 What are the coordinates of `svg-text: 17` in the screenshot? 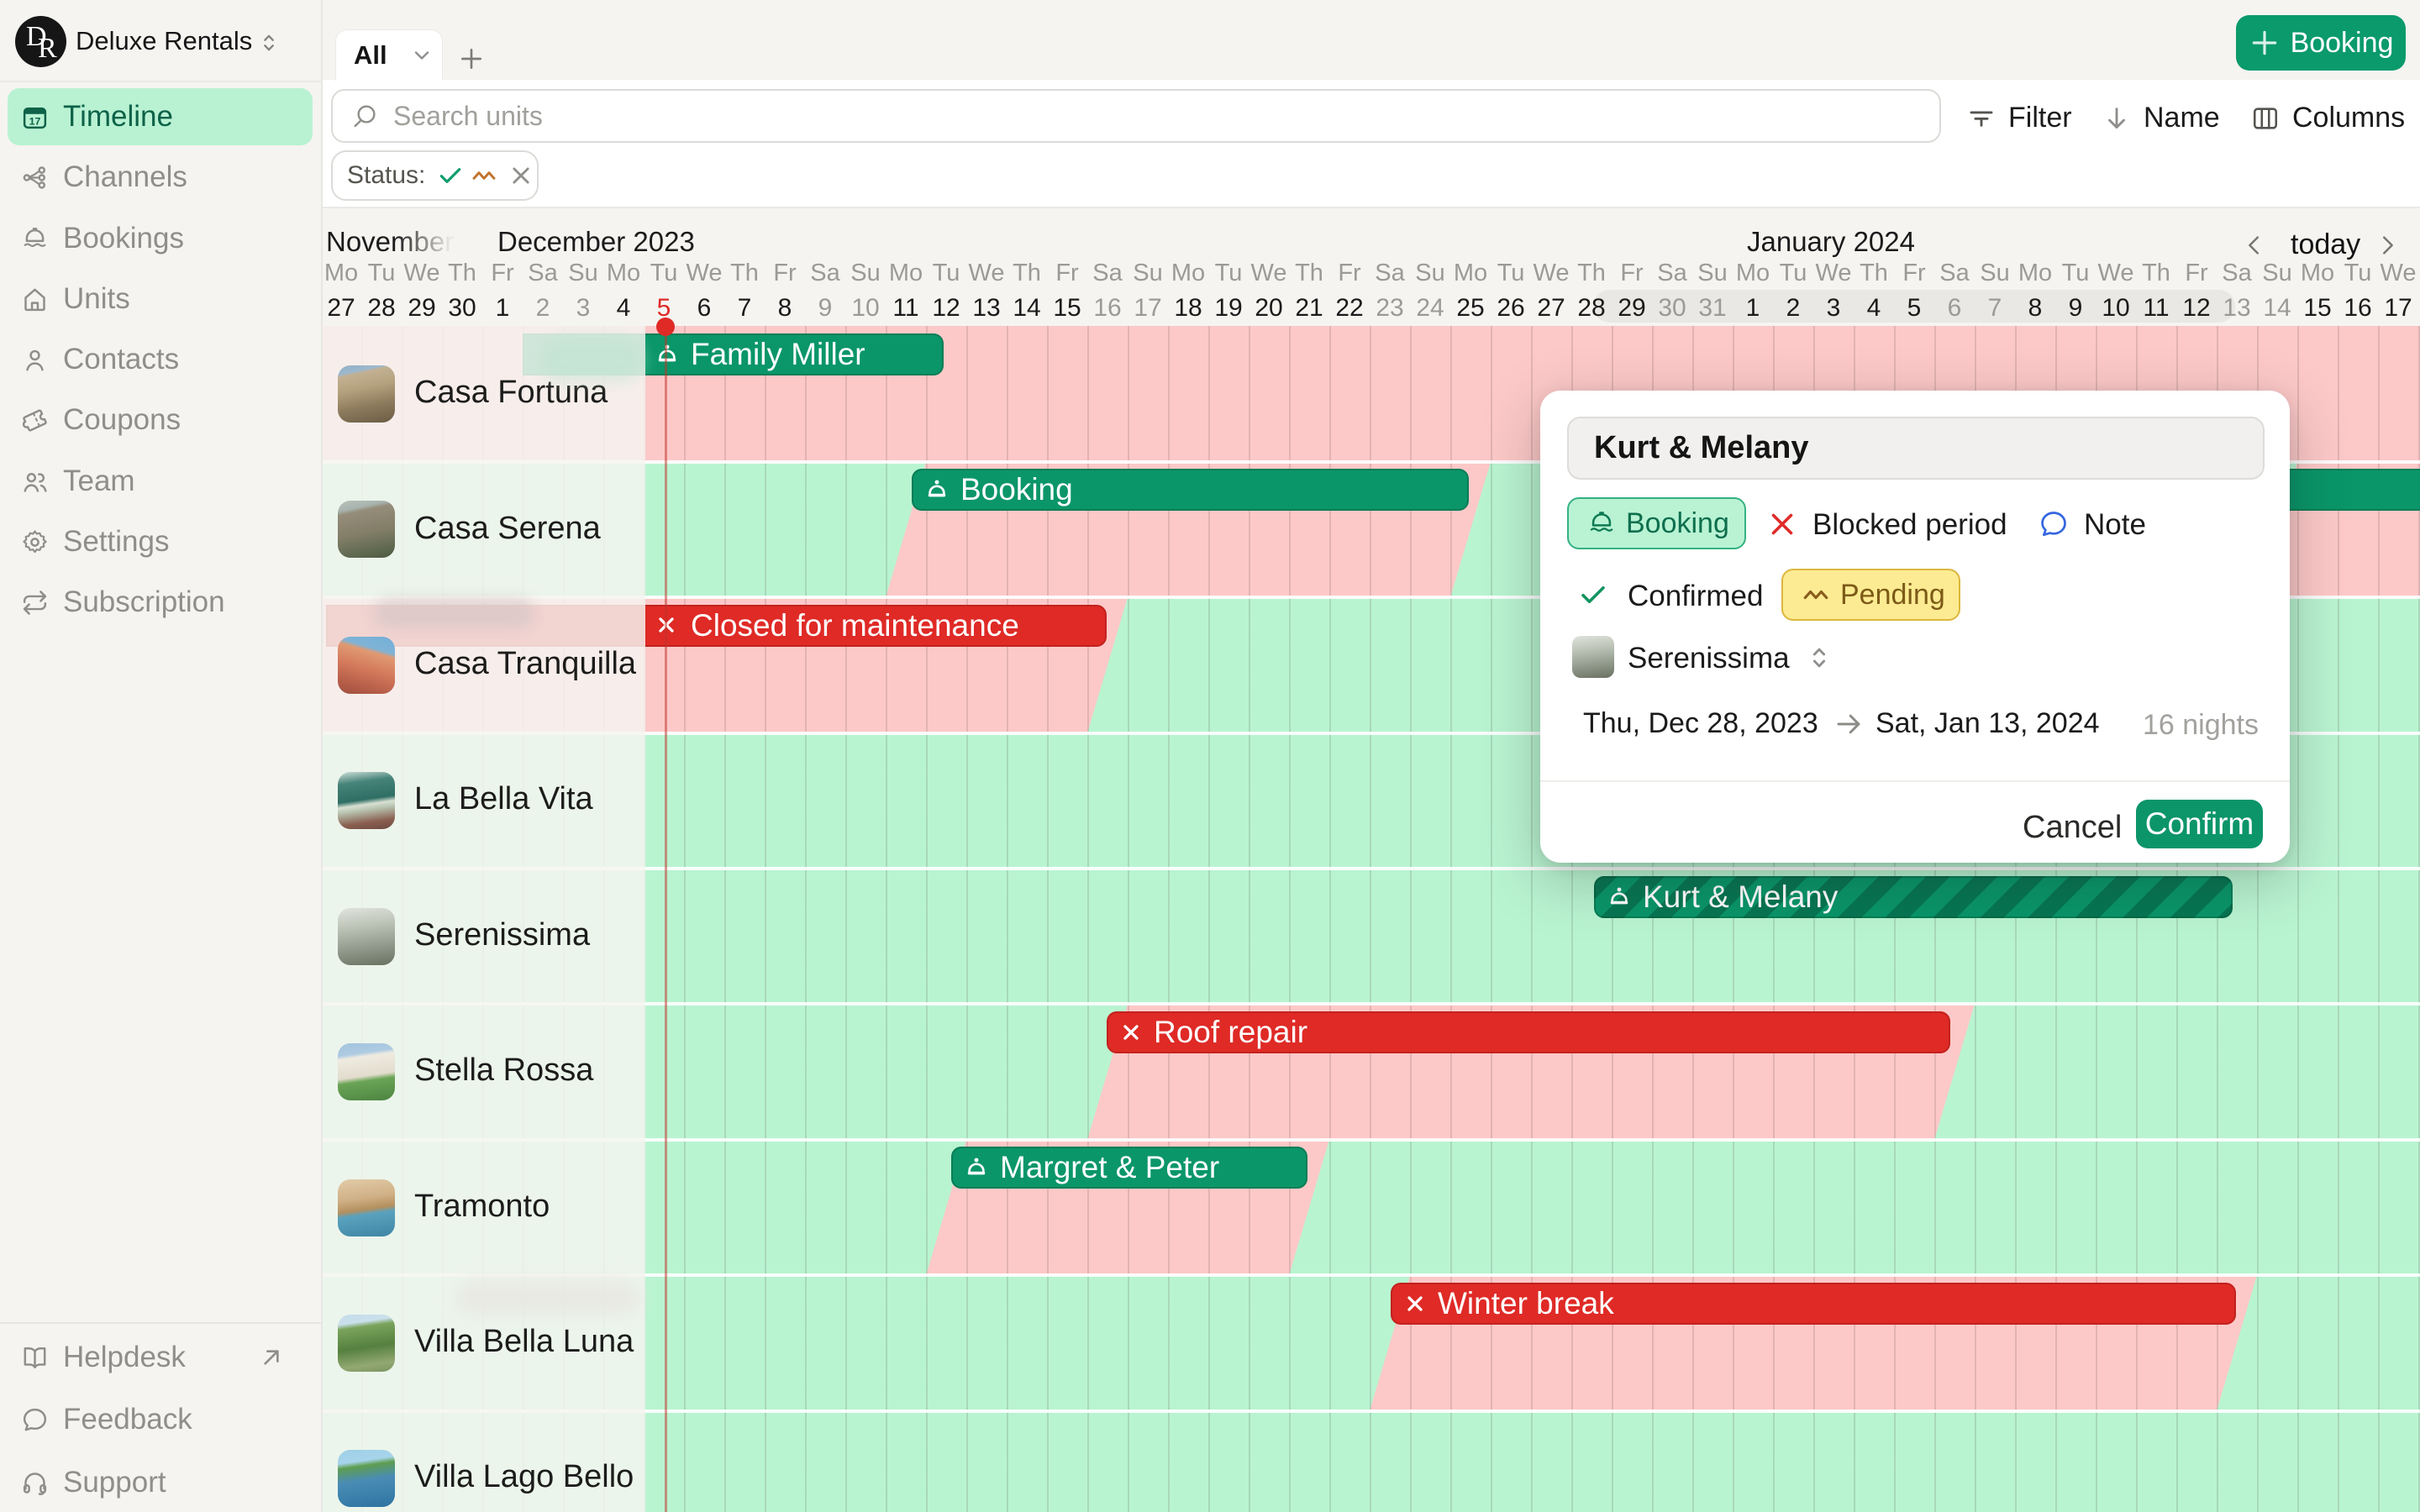 It's located at (35, 121).